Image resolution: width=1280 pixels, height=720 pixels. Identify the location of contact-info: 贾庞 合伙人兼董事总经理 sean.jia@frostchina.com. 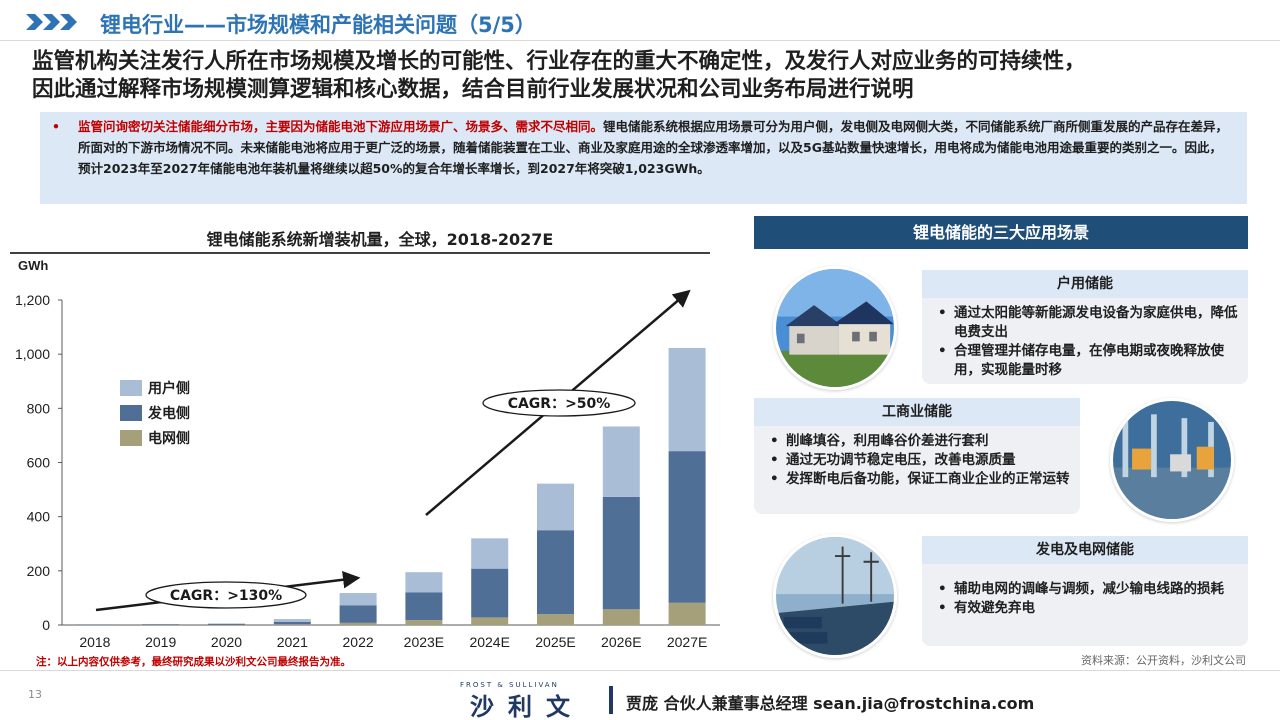
(830, 703).